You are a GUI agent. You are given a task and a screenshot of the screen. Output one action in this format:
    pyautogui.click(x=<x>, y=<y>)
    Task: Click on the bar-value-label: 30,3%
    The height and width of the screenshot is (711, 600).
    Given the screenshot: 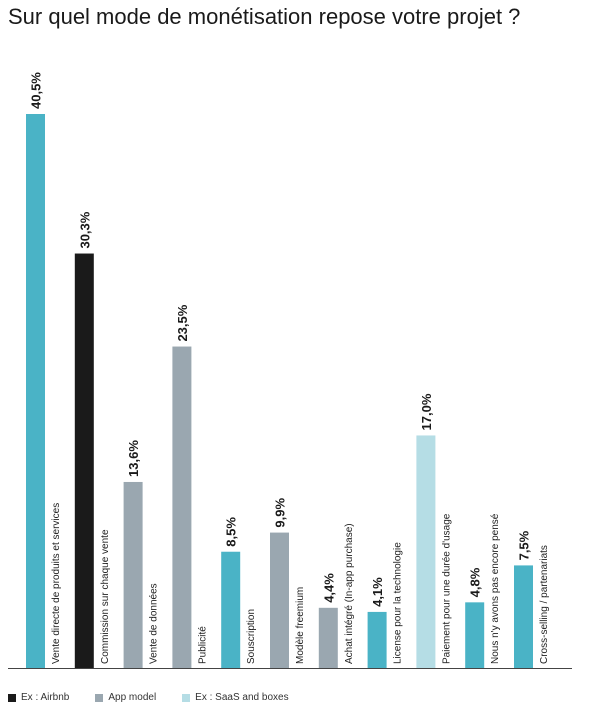 What is the action you would take?
    pyautogui.click(x=84, y=229)
    